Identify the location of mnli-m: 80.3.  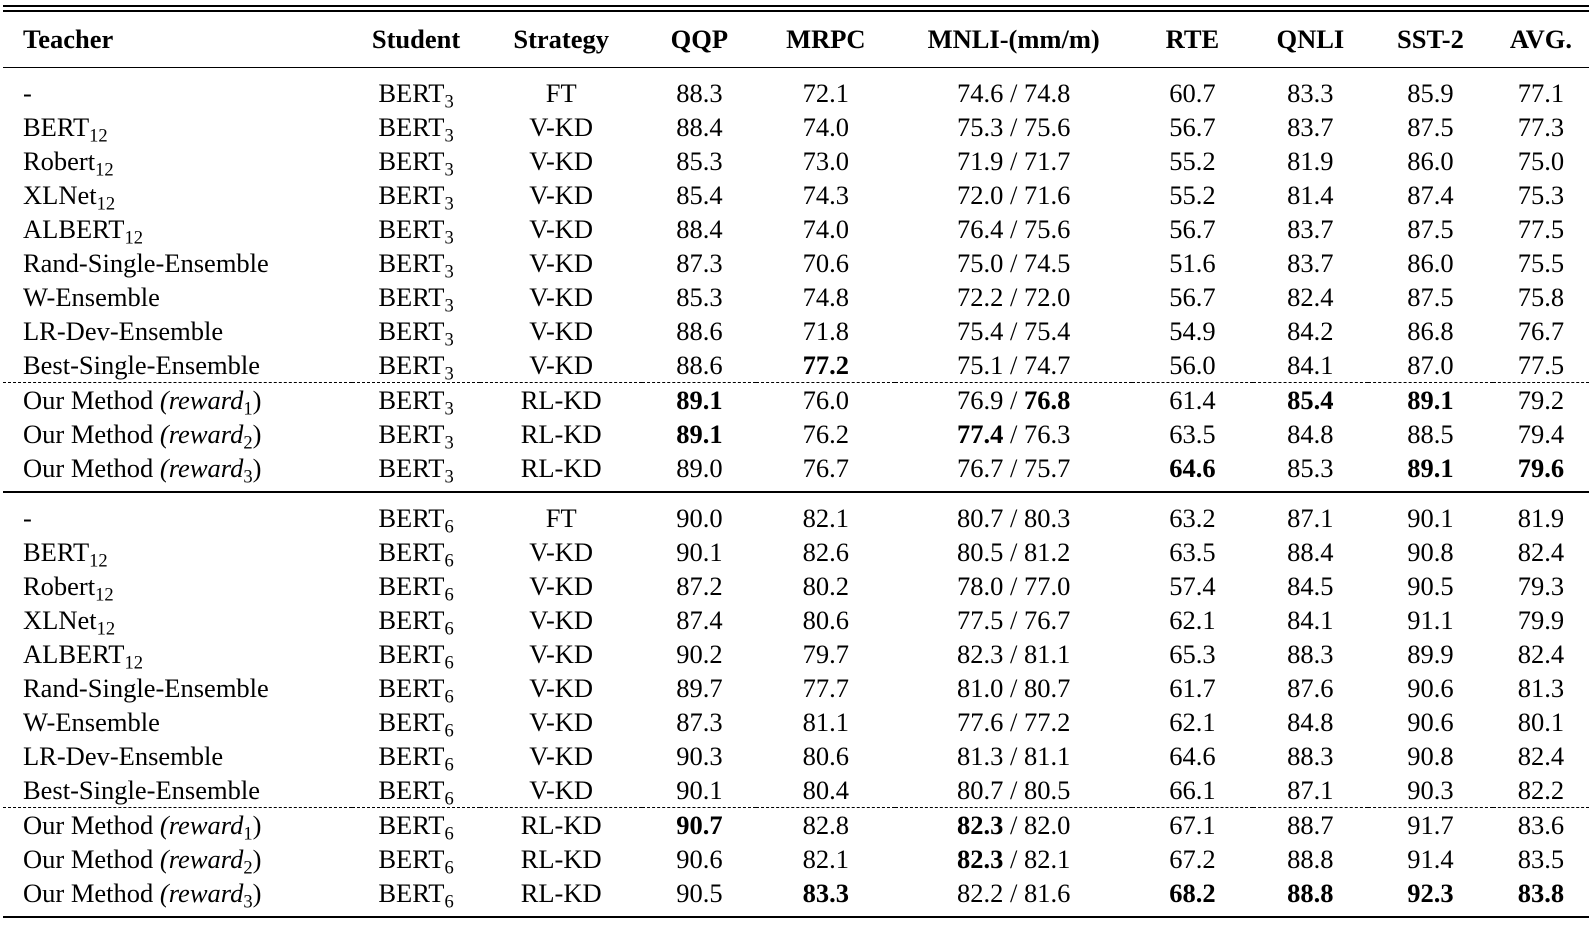
(1047, 518).